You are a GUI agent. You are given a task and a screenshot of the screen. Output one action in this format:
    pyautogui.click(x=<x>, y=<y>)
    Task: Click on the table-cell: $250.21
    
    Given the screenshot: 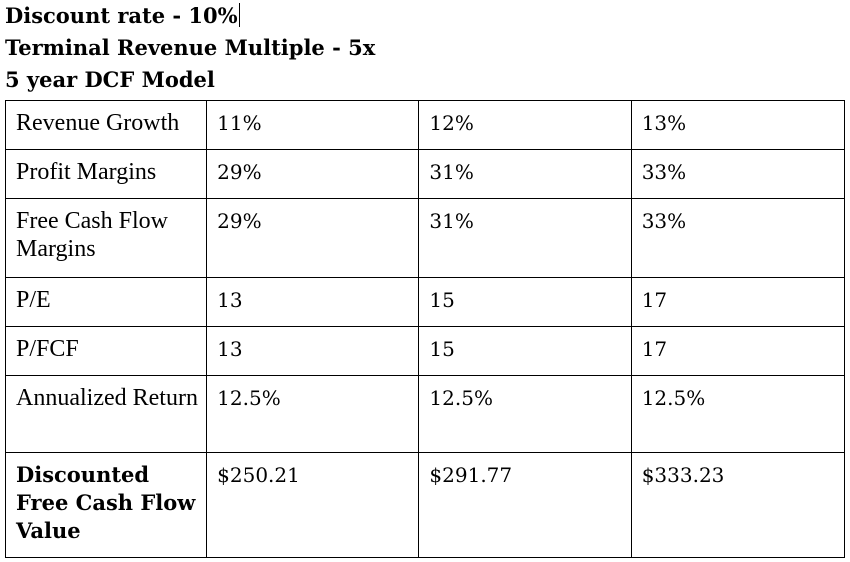 What is the action you would take?
    pyautogui.click(x=313, y=505)
    